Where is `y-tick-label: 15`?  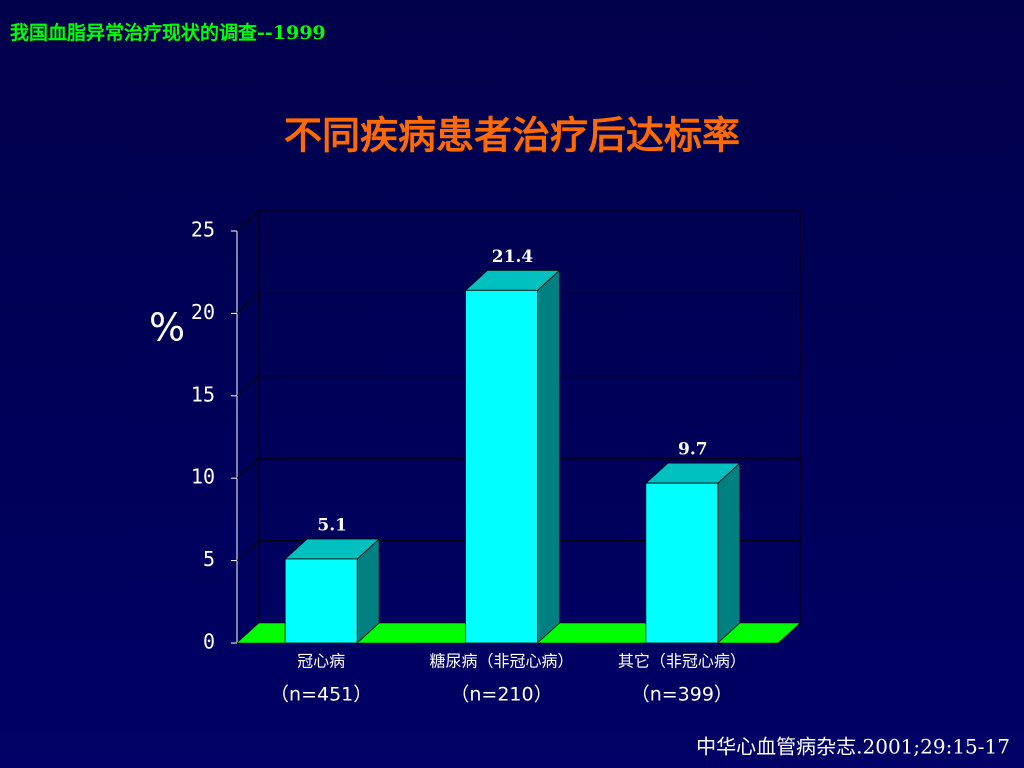
y-tick-label: 15 is located at coordinates (203, 394).